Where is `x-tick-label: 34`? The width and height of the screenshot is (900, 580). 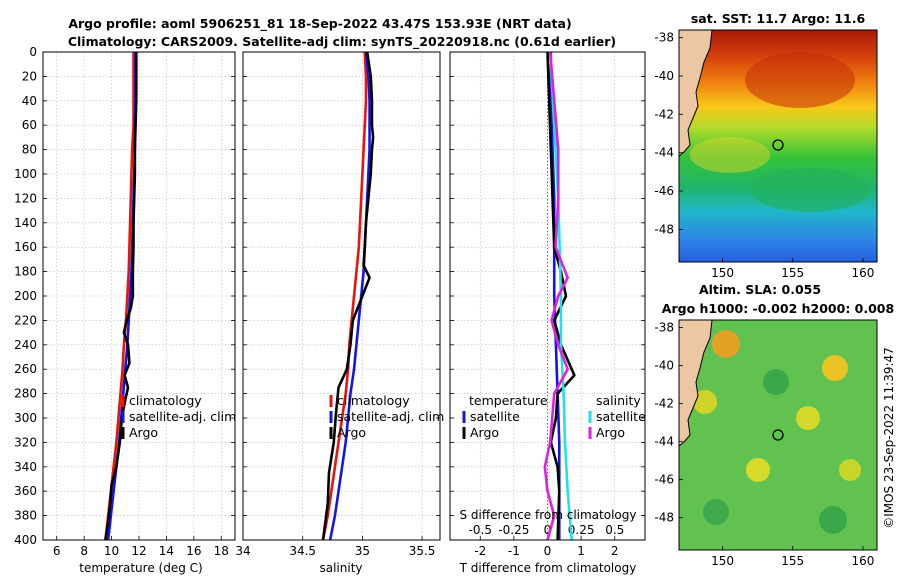 x-tick-label: 34 is located at coordinates (242, 551).